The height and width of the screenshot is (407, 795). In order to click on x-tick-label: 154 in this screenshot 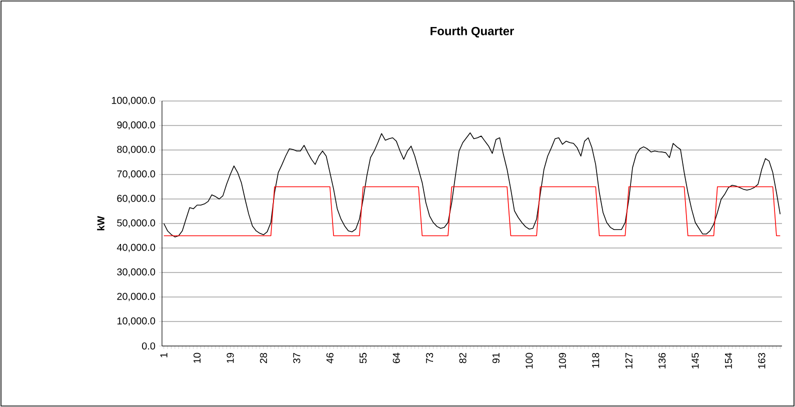, I will do `click(728, 360)`.